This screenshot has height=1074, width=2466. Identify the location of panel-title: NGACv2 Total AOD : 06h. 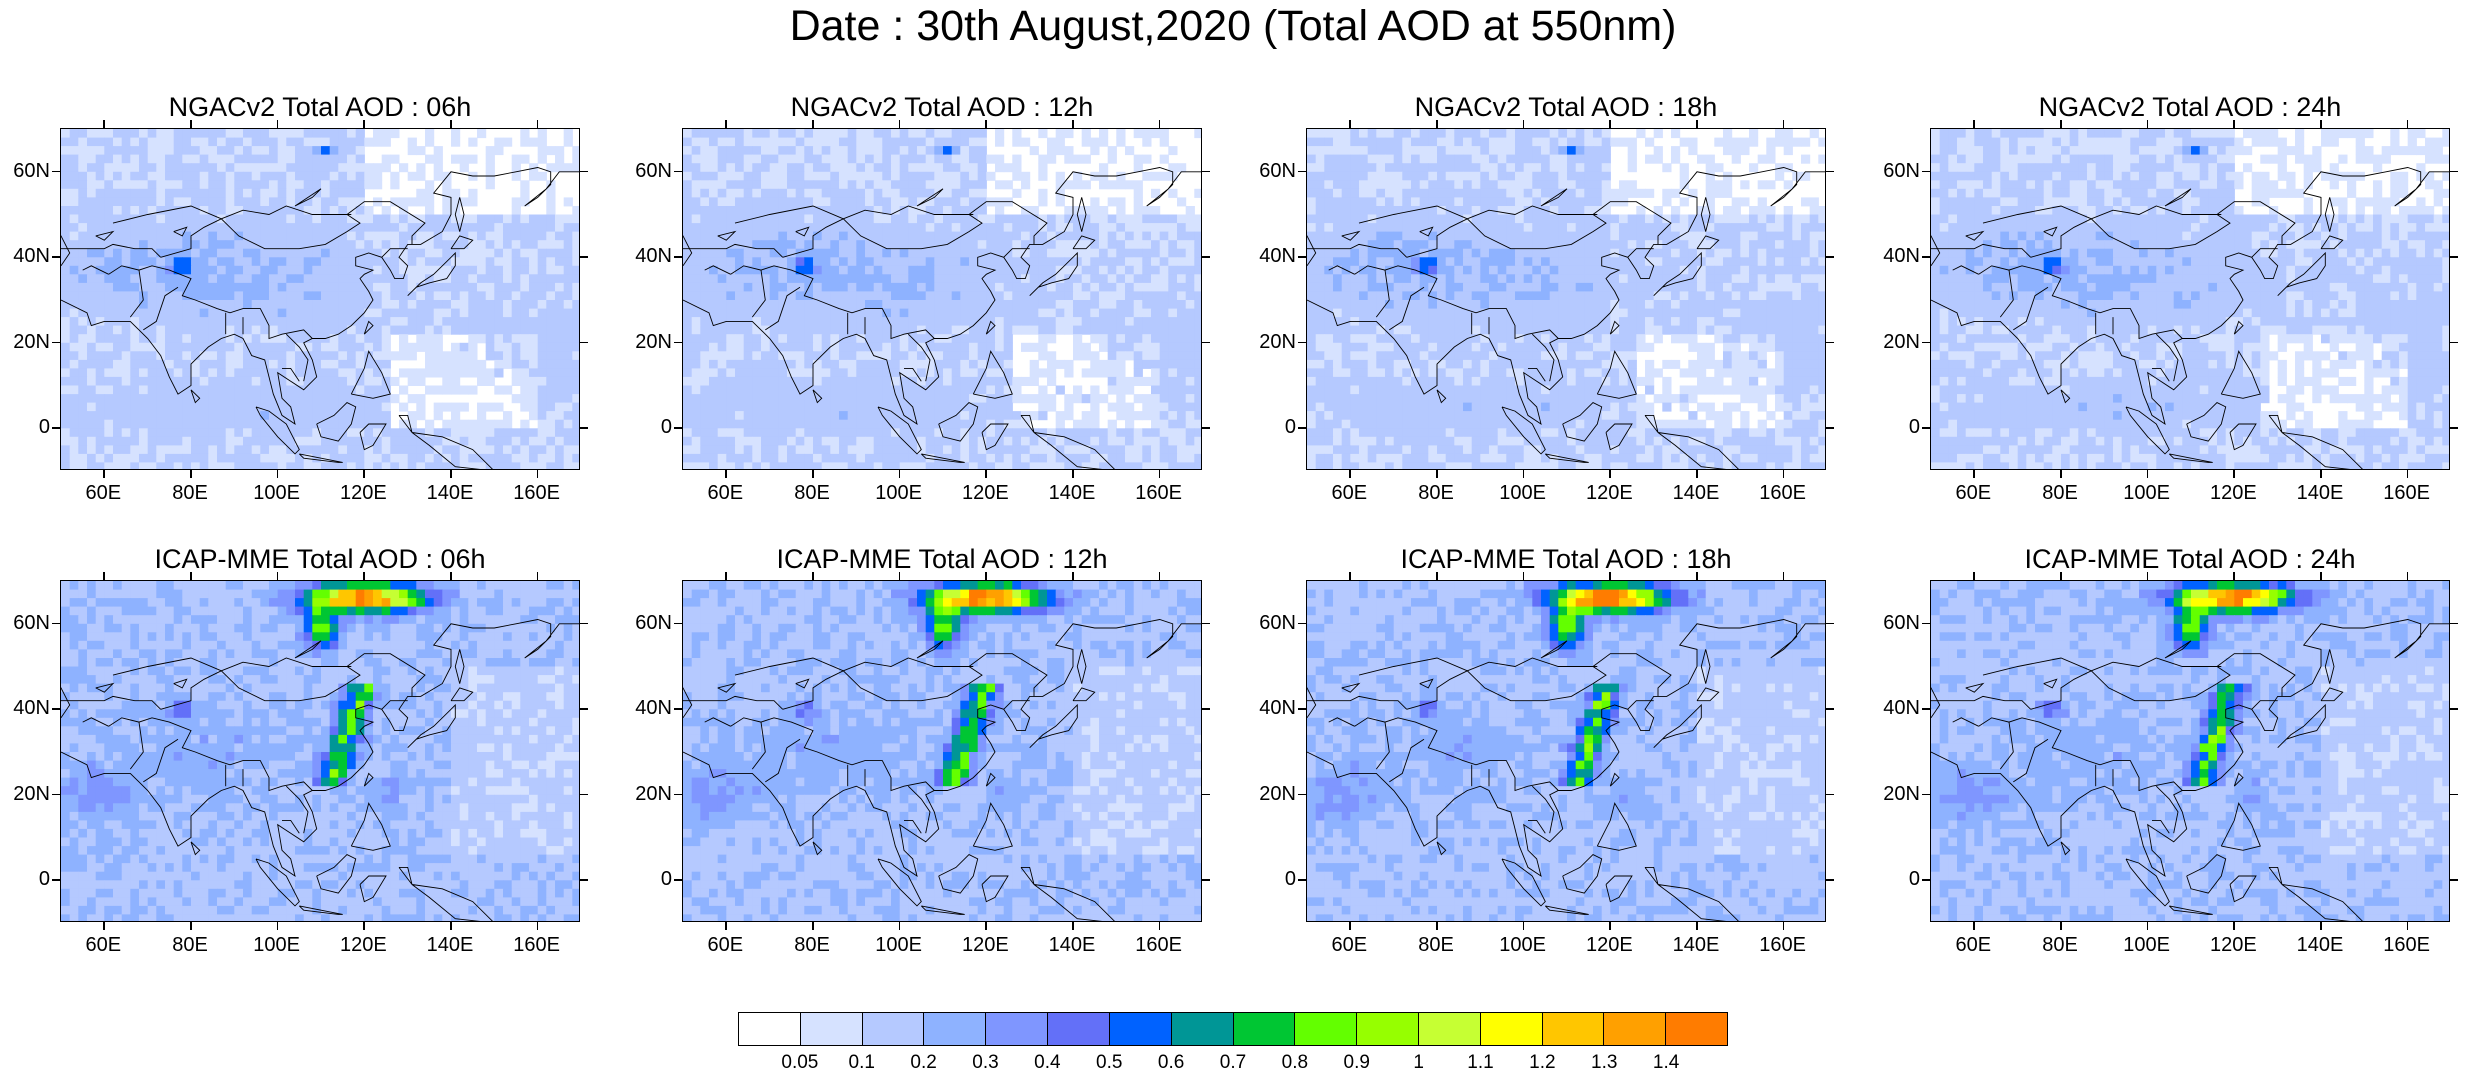
(320, 107).